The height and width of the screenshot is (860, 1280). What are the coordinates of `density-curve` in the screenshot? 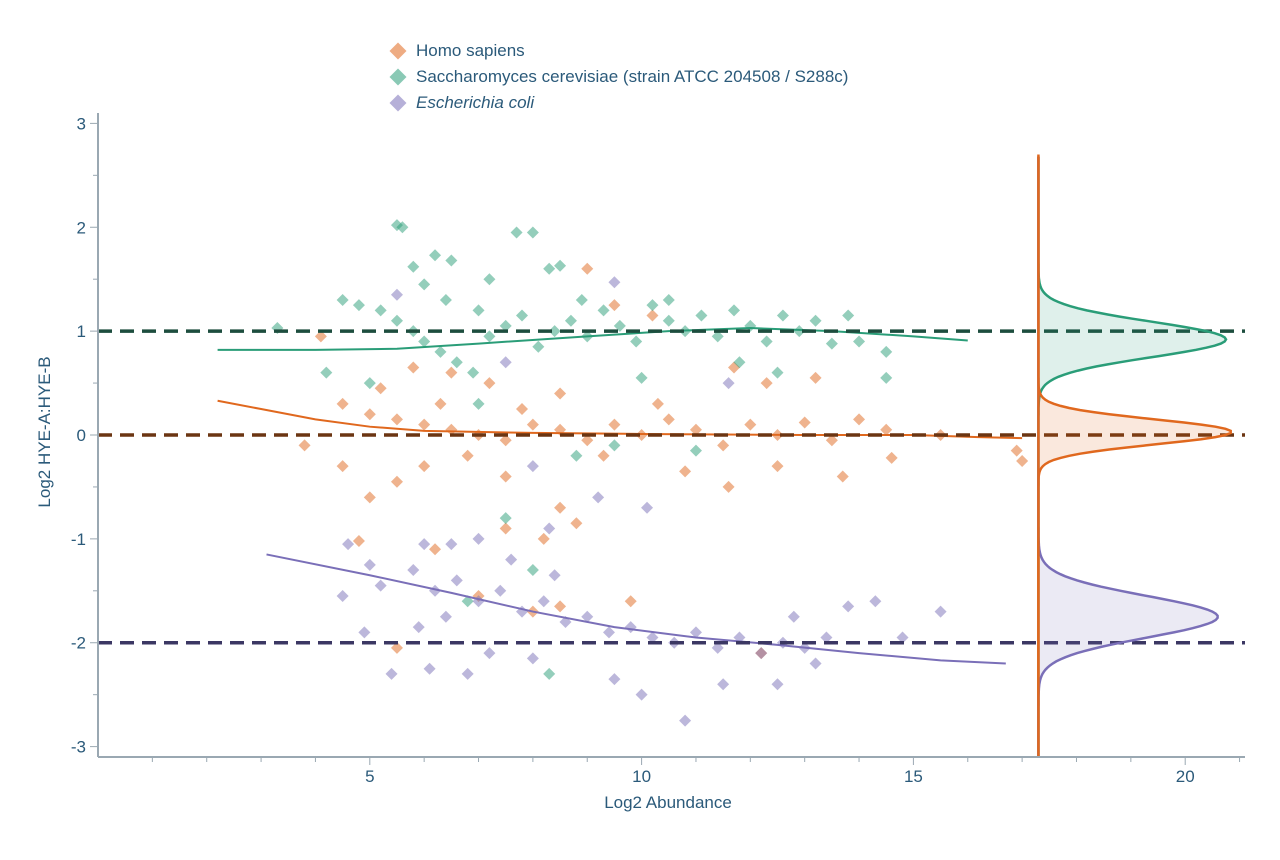 It's located at (1134, 456).